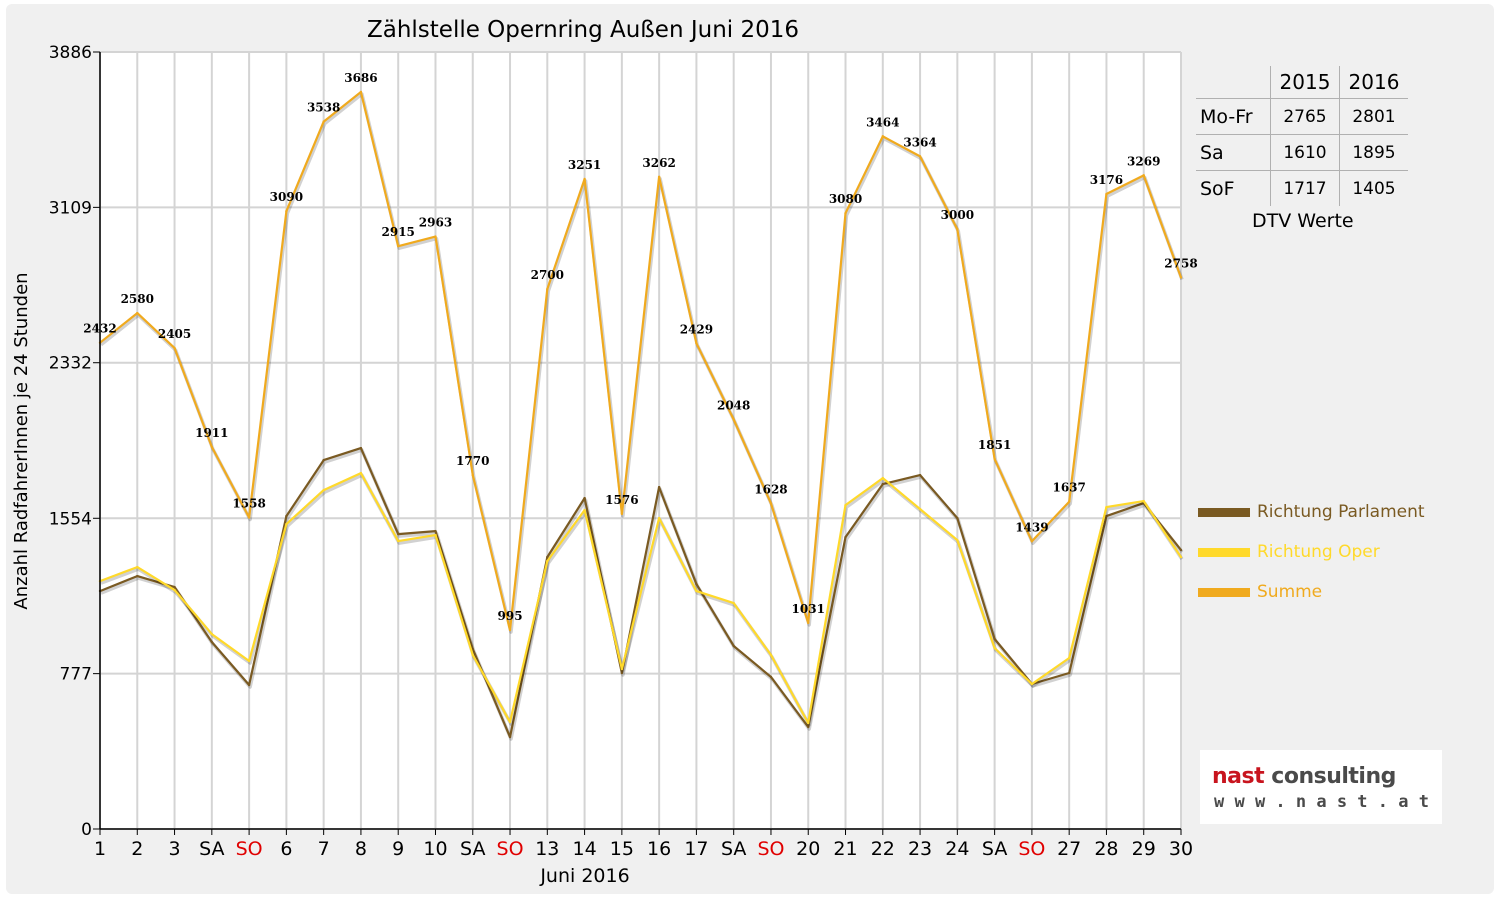 The width and height of the screenshot is (1500, 900). Describe the element at coordinates (211, 433) in the screenshot. I see `data-label: 1911` at that location.